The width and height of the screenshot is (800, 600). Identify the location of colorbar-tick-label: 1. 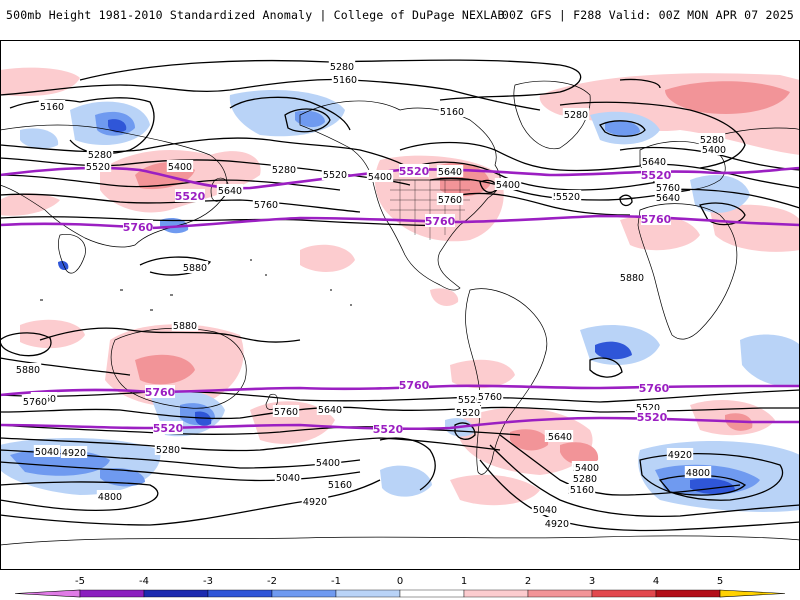
(464, 581).